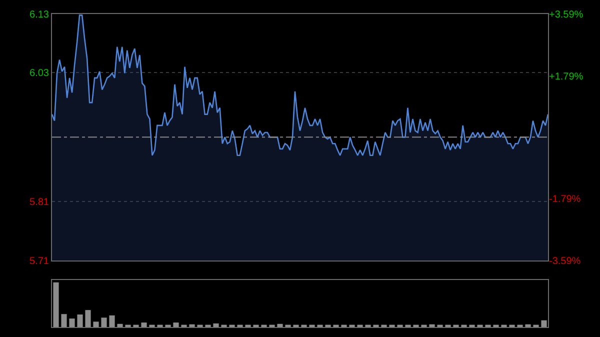 This screenshot has width=600, height=337. I want to click on y2-tick-label: -3.59%, so click(565, 261).